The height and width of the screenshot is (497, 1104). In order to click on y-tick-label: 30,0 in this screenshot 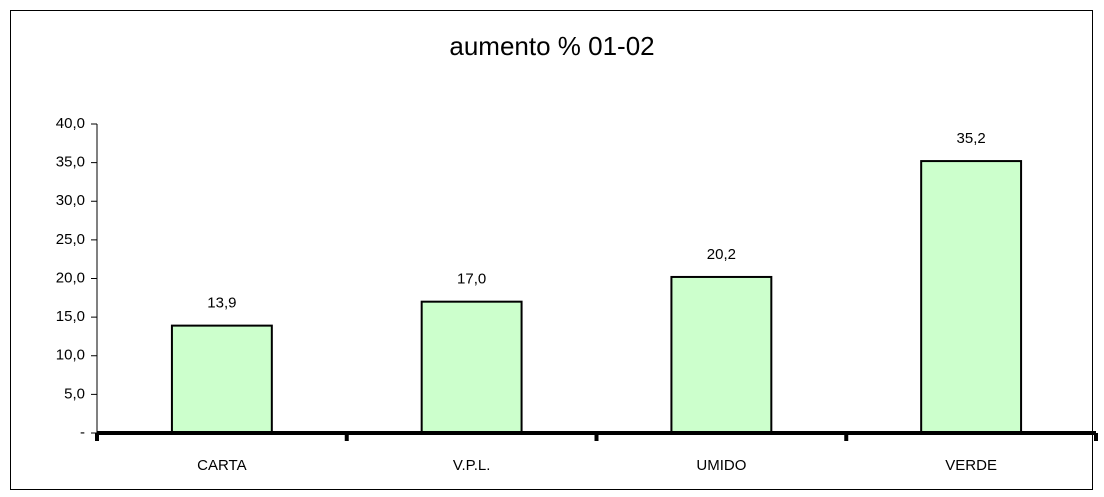, I will do `click(70, 200)`.